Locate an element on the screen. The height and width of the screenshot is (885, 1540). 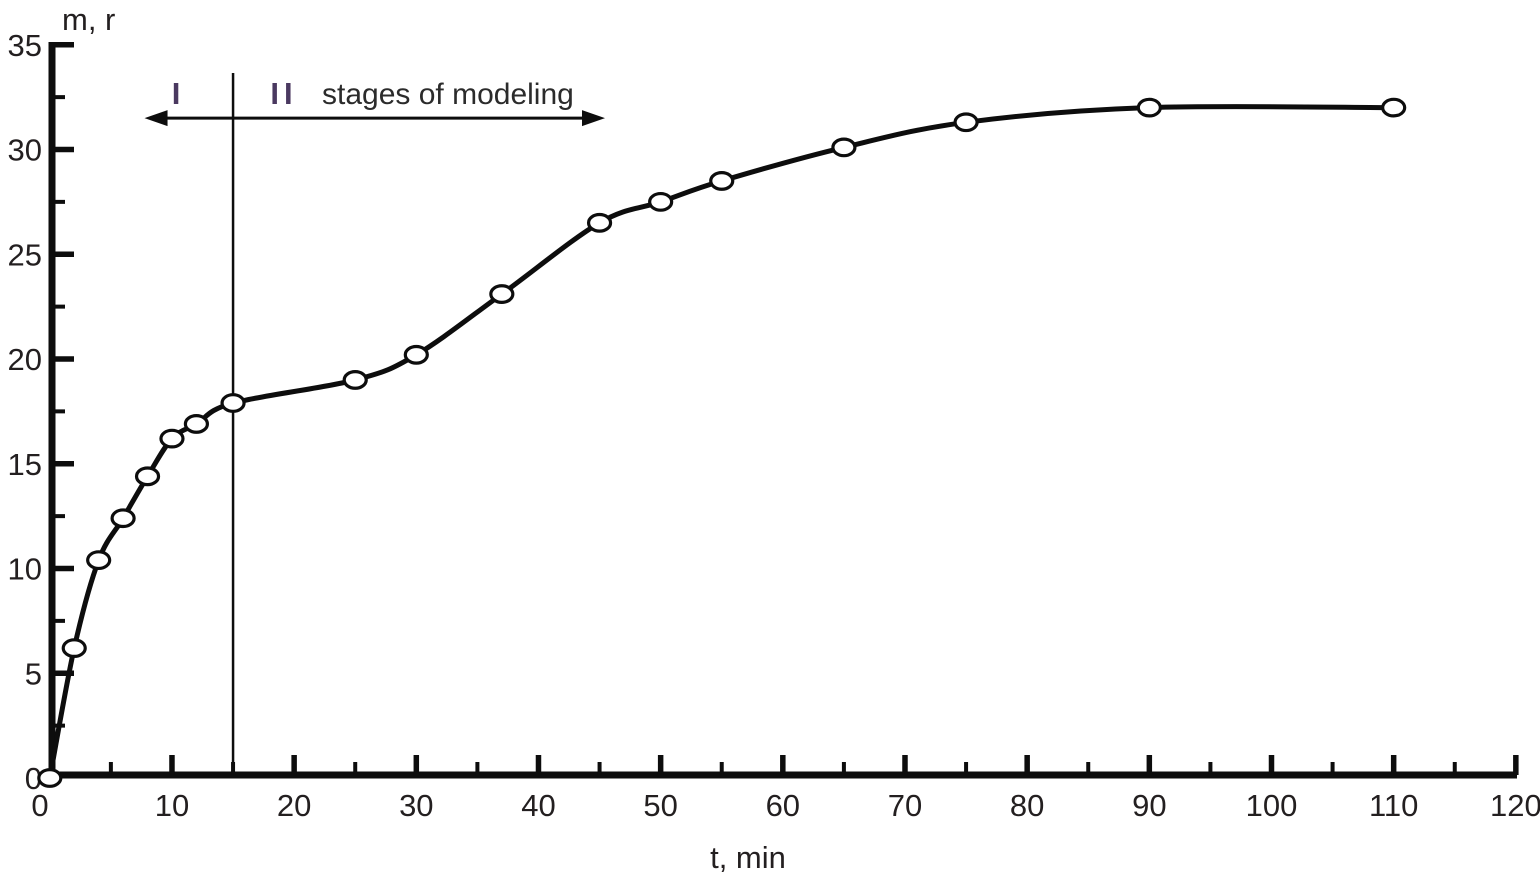
arrow-head-left-icon is located at coordinates (156, 118).